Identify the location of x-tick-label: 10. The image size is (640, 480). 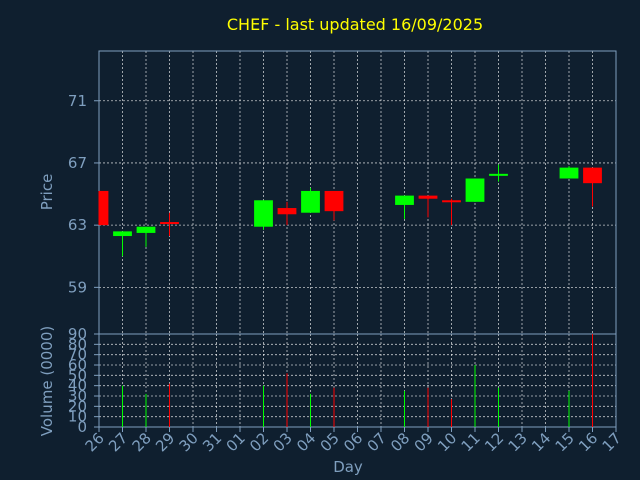
(447, 442).